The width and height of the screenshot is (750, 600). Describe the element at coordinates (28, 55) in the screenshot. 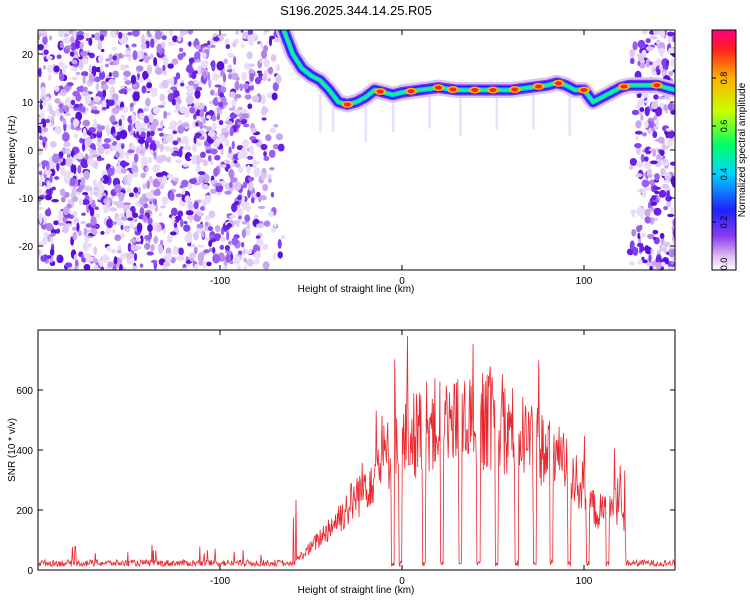

I see `y-tick-label: 20` at that location.